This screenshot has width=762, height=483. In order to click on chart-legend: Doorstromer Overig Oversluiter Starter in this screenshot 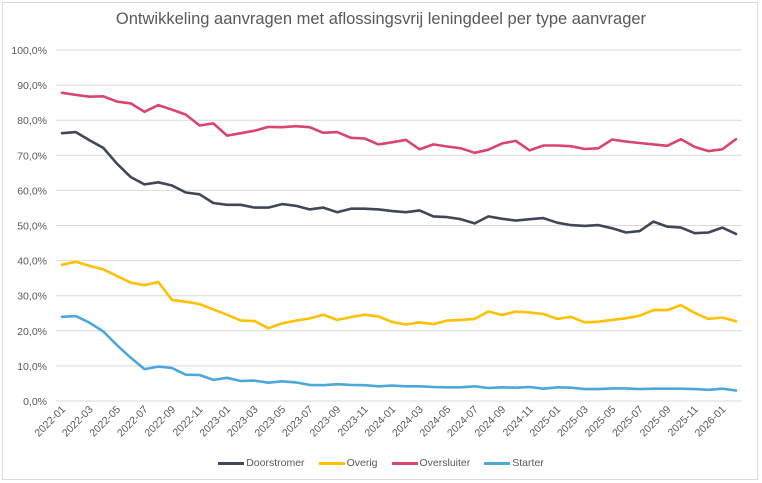, I will do `click(381, 463)`.